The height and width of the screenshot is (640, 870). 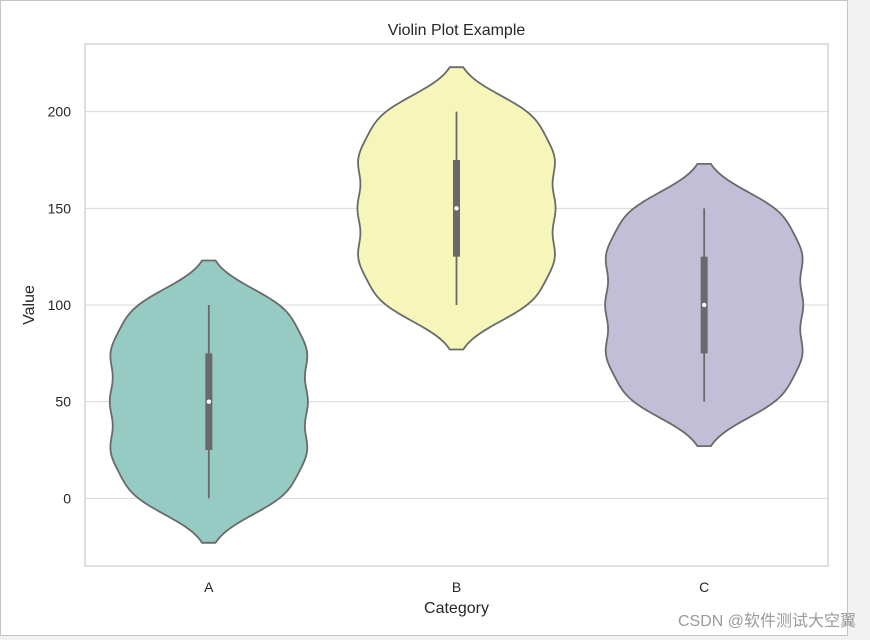 What do you see at coordinates (63, 402) in the screenshot?
I see `y-tick-label: 50` at bounding box center [63, 402].